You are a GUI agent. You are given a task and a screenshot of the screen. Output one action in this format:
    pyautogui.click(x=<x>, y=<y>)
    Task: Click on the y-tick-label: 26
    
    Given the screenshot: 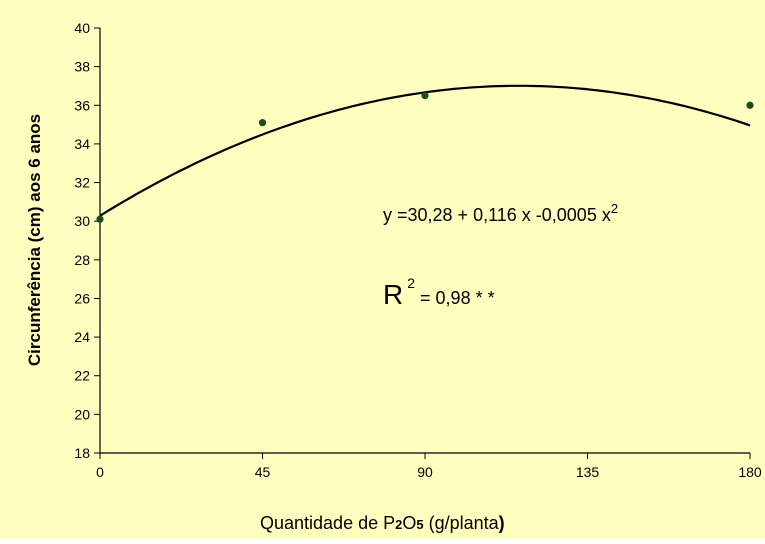 What is the action you would take?
    pyautogui.click(x=82, y=298)
    